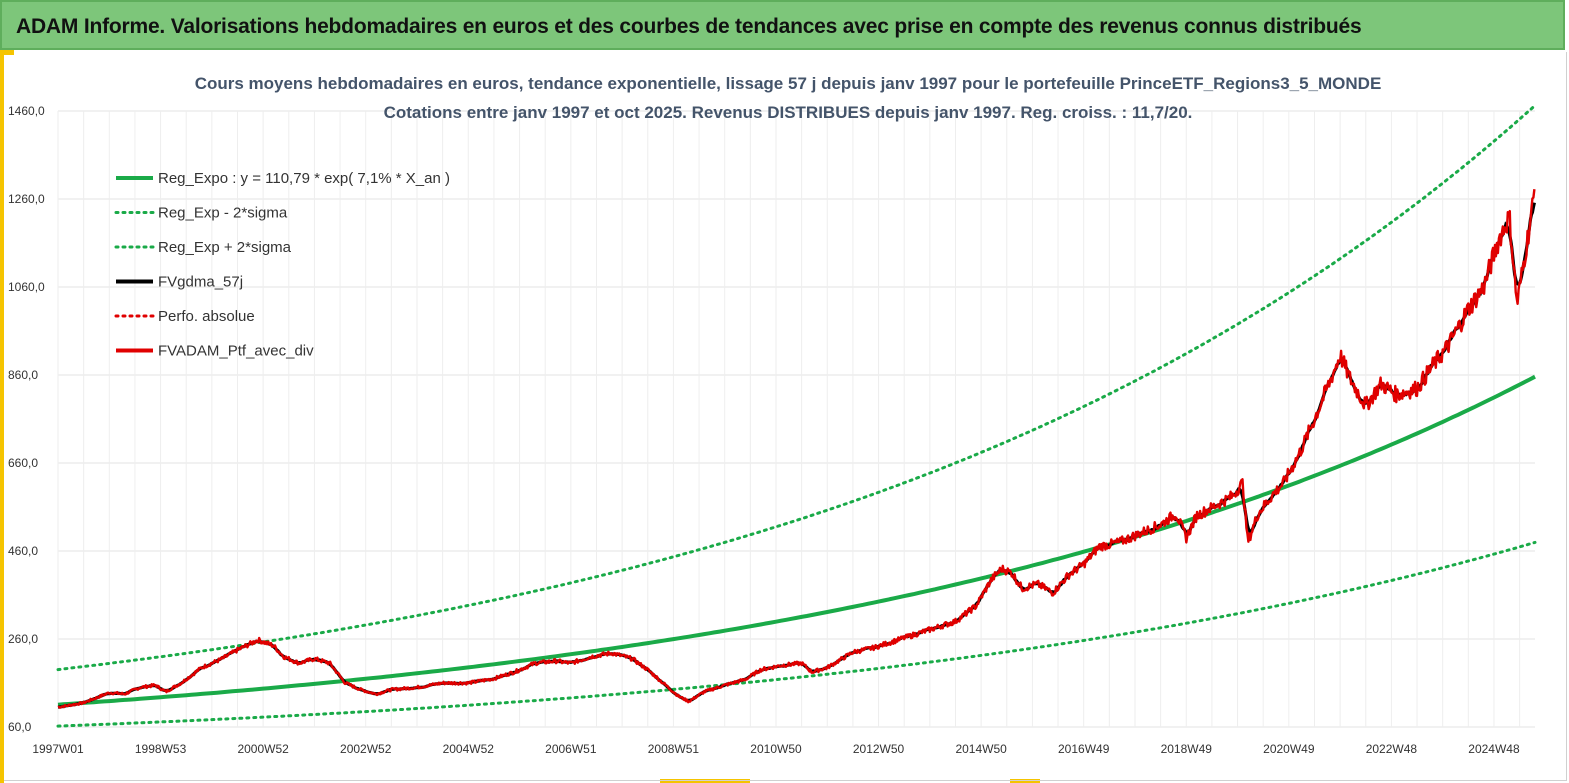  What do you see at coordinates (1392, 749) in the screenshot?
I see `x-tick-label: 2022W48` at bounding box center [1392, 749].